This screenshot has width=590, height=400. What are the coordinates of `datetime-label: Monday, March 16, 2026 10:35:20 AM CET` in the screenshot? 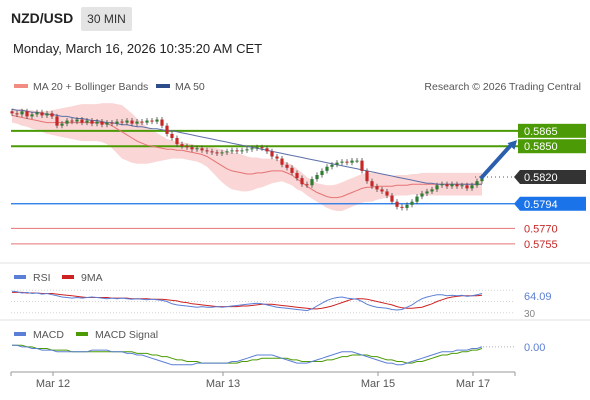 It's located at (138, 48).